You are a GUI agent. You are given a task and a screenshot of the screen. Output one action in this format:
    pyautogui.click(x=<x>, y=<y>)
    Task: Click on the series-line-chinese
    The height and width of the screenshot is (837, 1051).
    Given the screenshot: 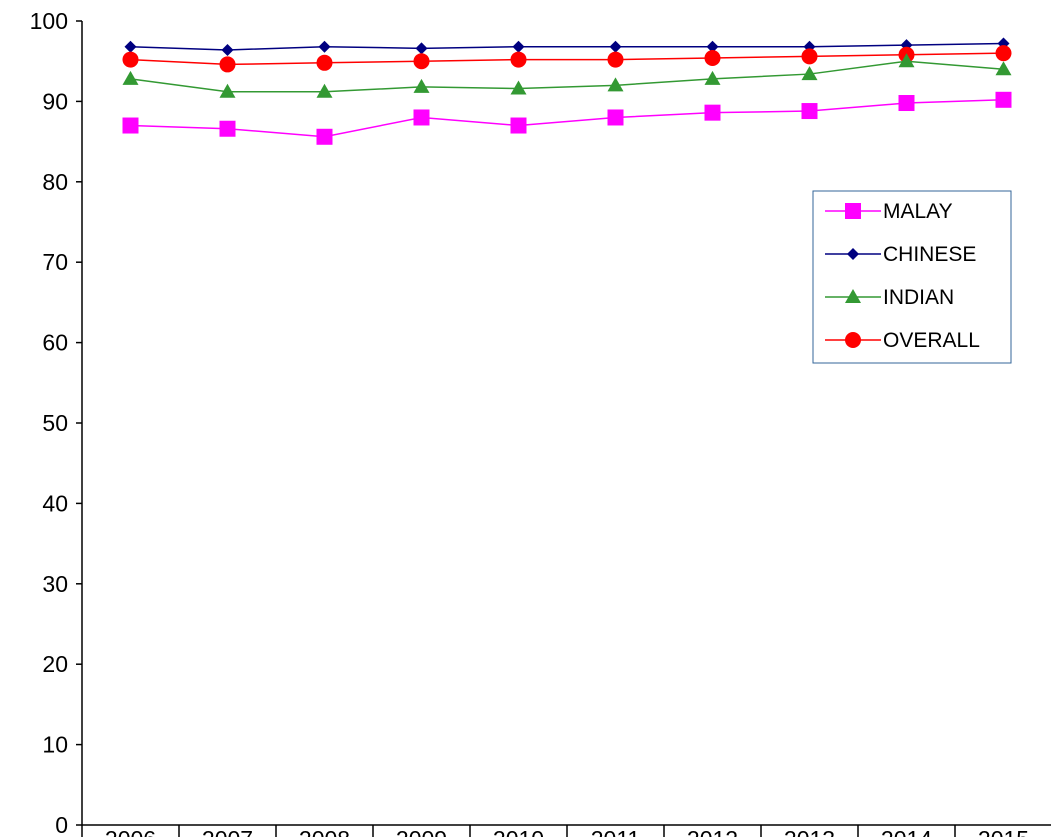 What is the action you would take?
    pyautogui.click(x=567, y=46)
    